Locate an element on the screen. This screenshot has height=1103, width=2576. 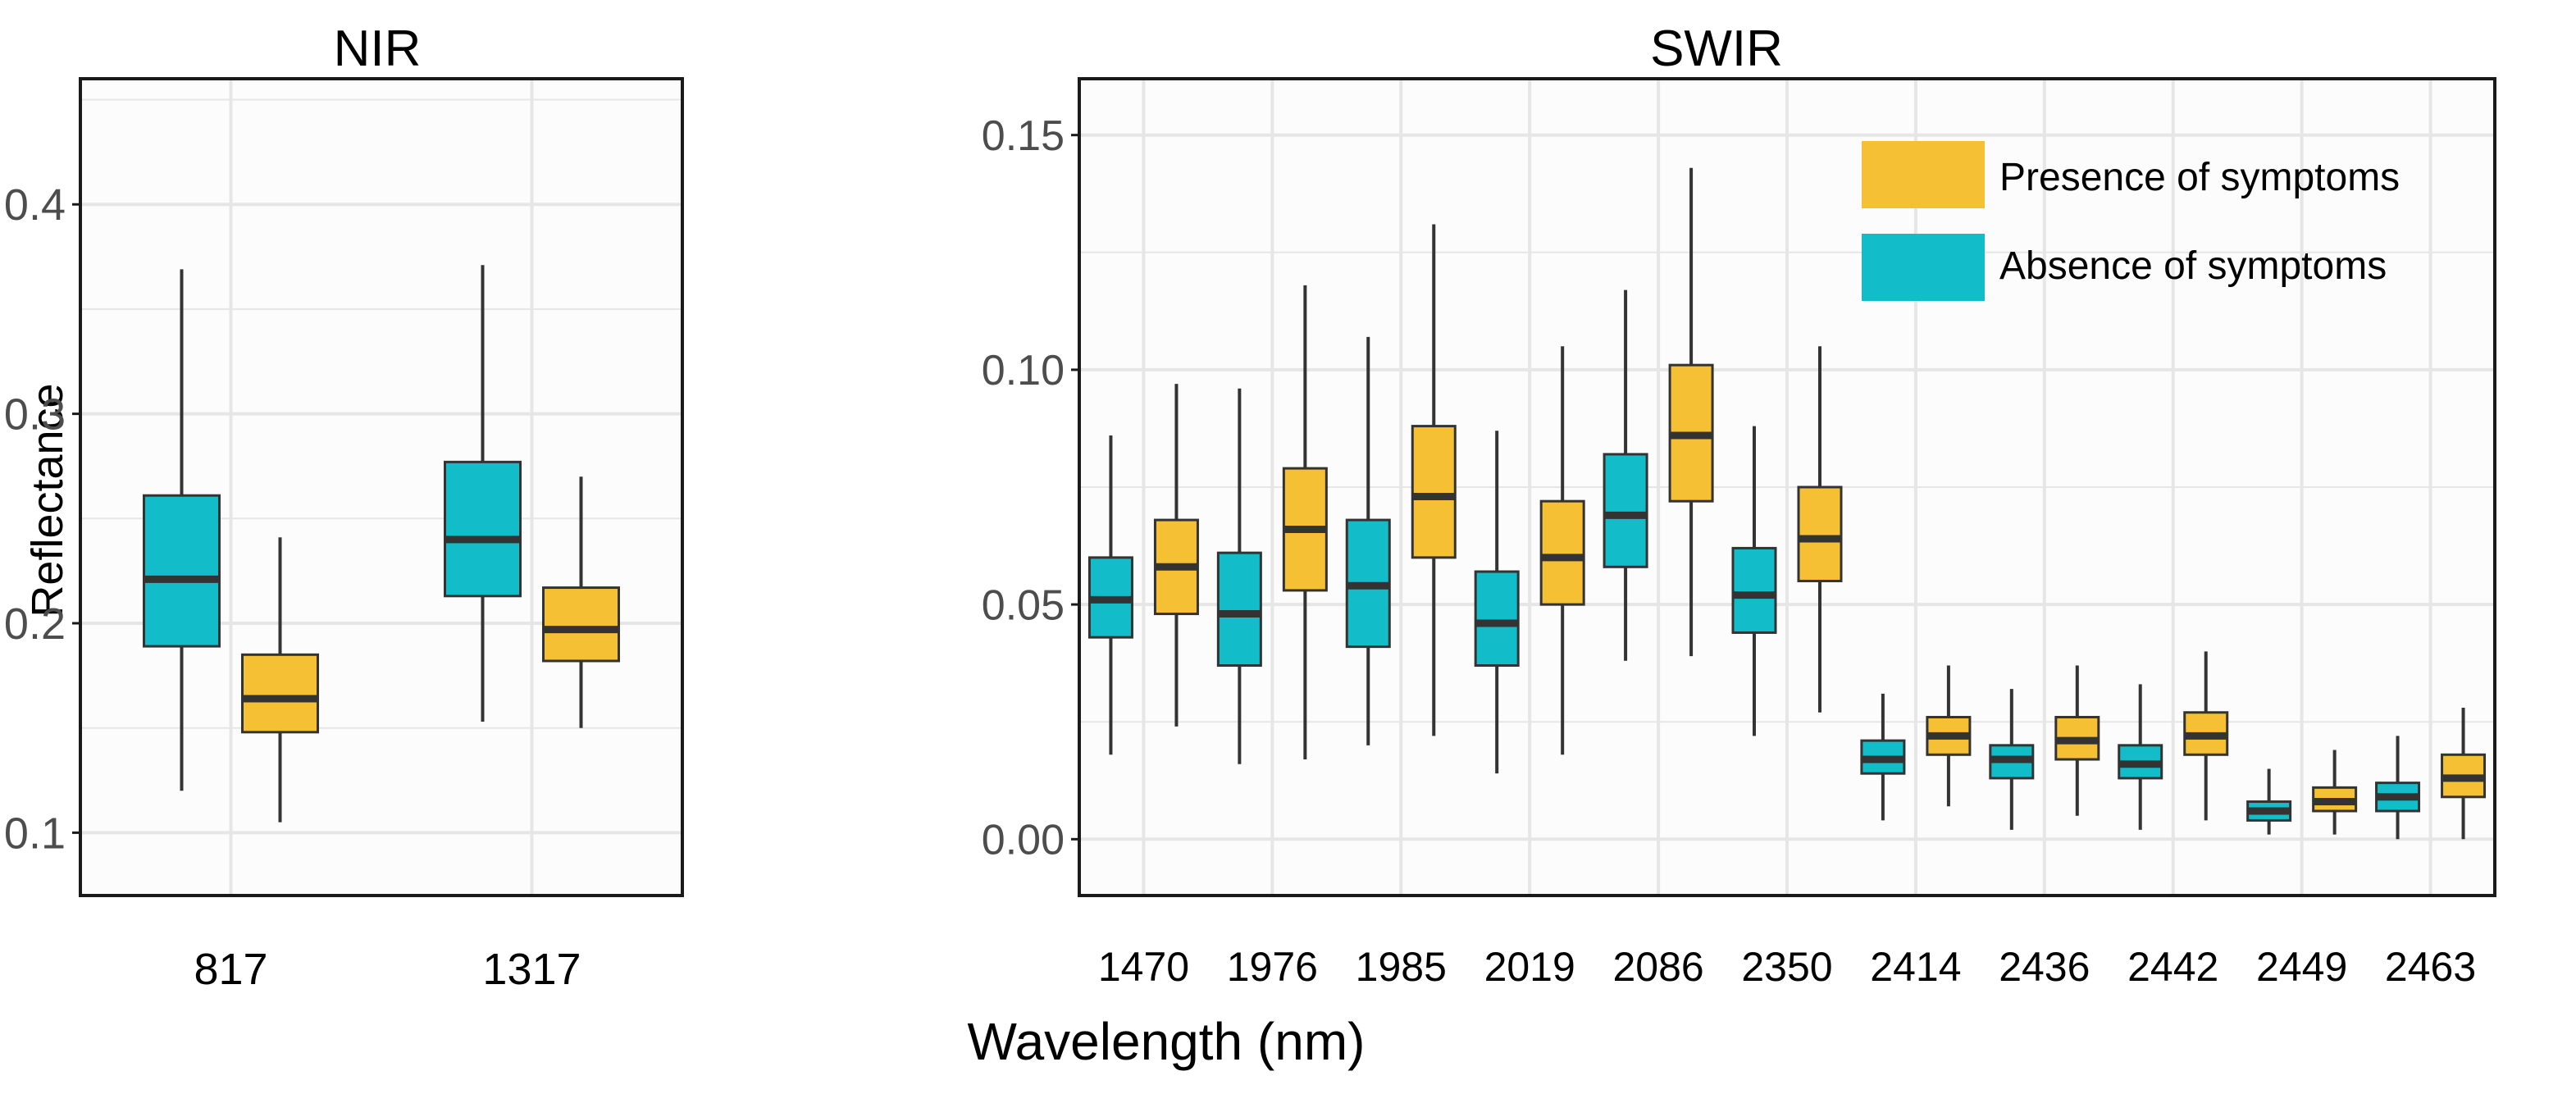
y-tick-label: 0.10 is located at coordinates (1023, 370).